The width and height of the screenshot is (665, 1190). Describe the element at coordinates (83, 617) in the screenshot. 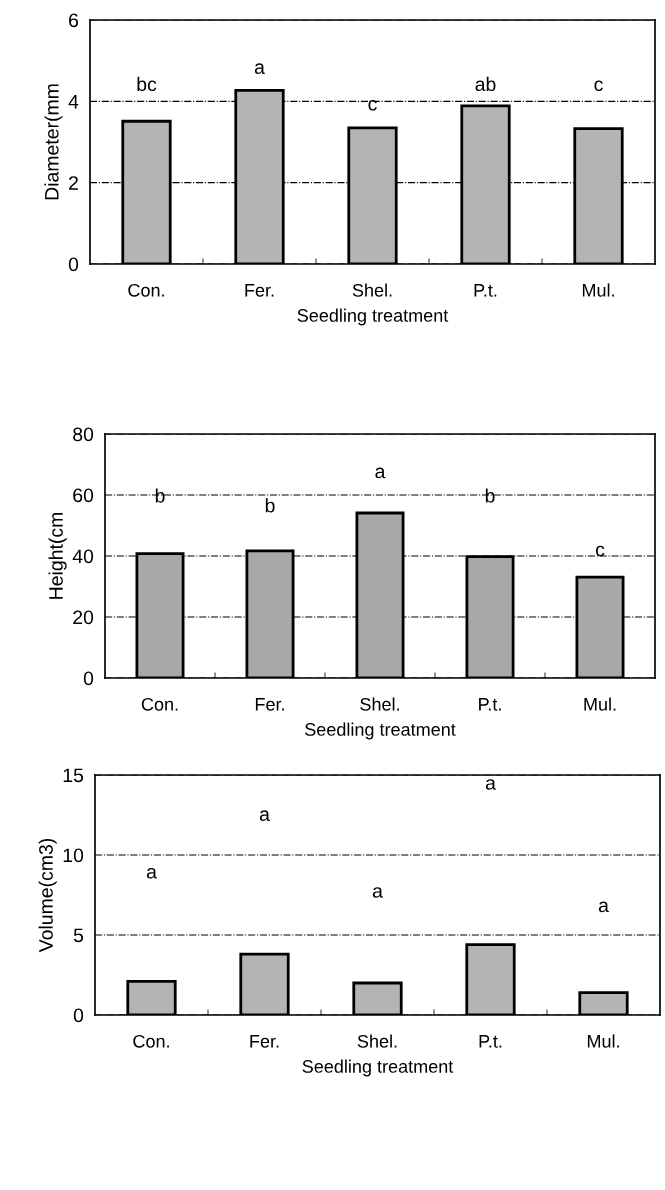

I see `y-tick-label: 20` at that location.